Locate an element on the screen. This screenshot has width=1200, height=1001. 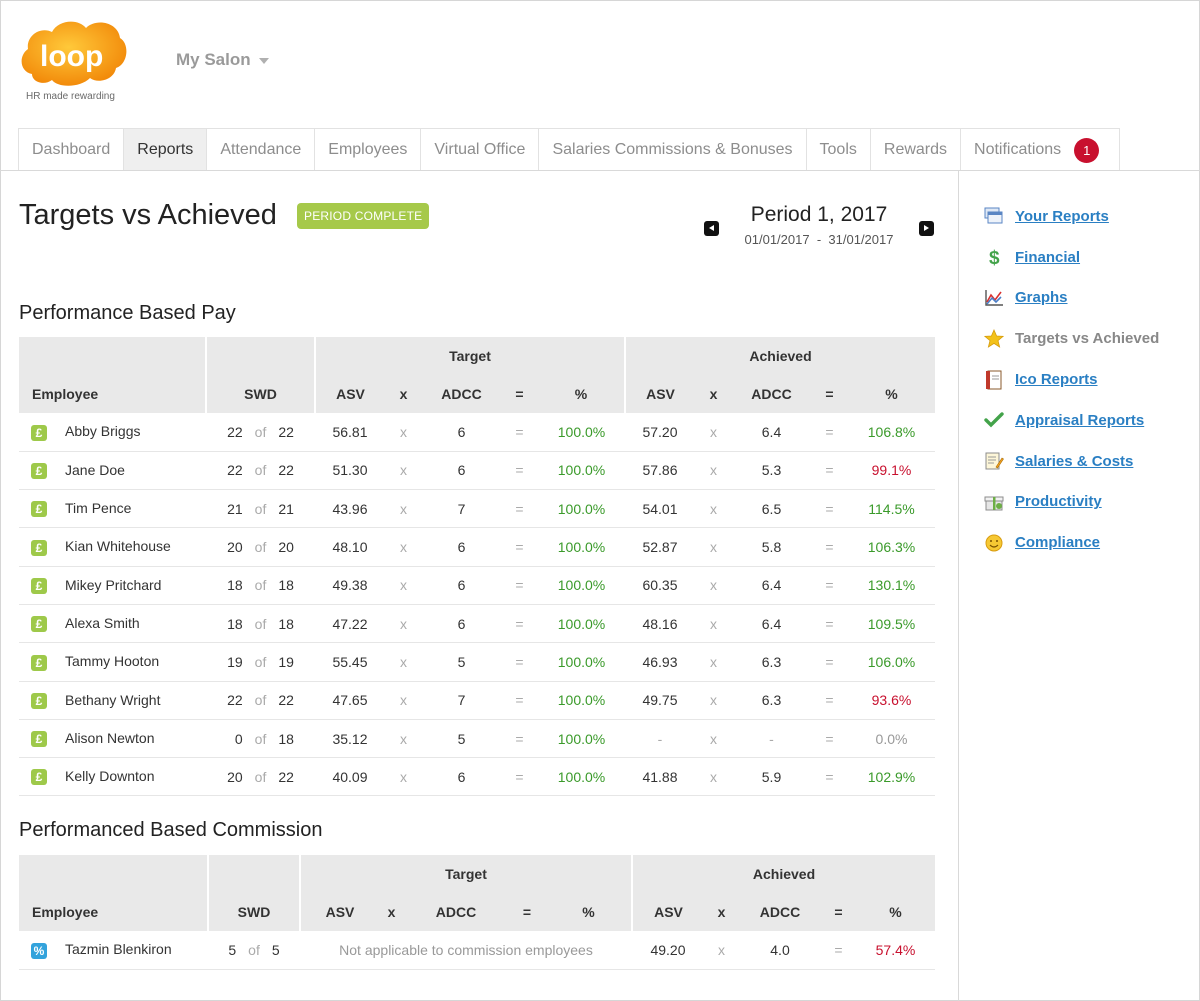
loop-logo: loop HR made rewarding is located at coordinates (74, 60).